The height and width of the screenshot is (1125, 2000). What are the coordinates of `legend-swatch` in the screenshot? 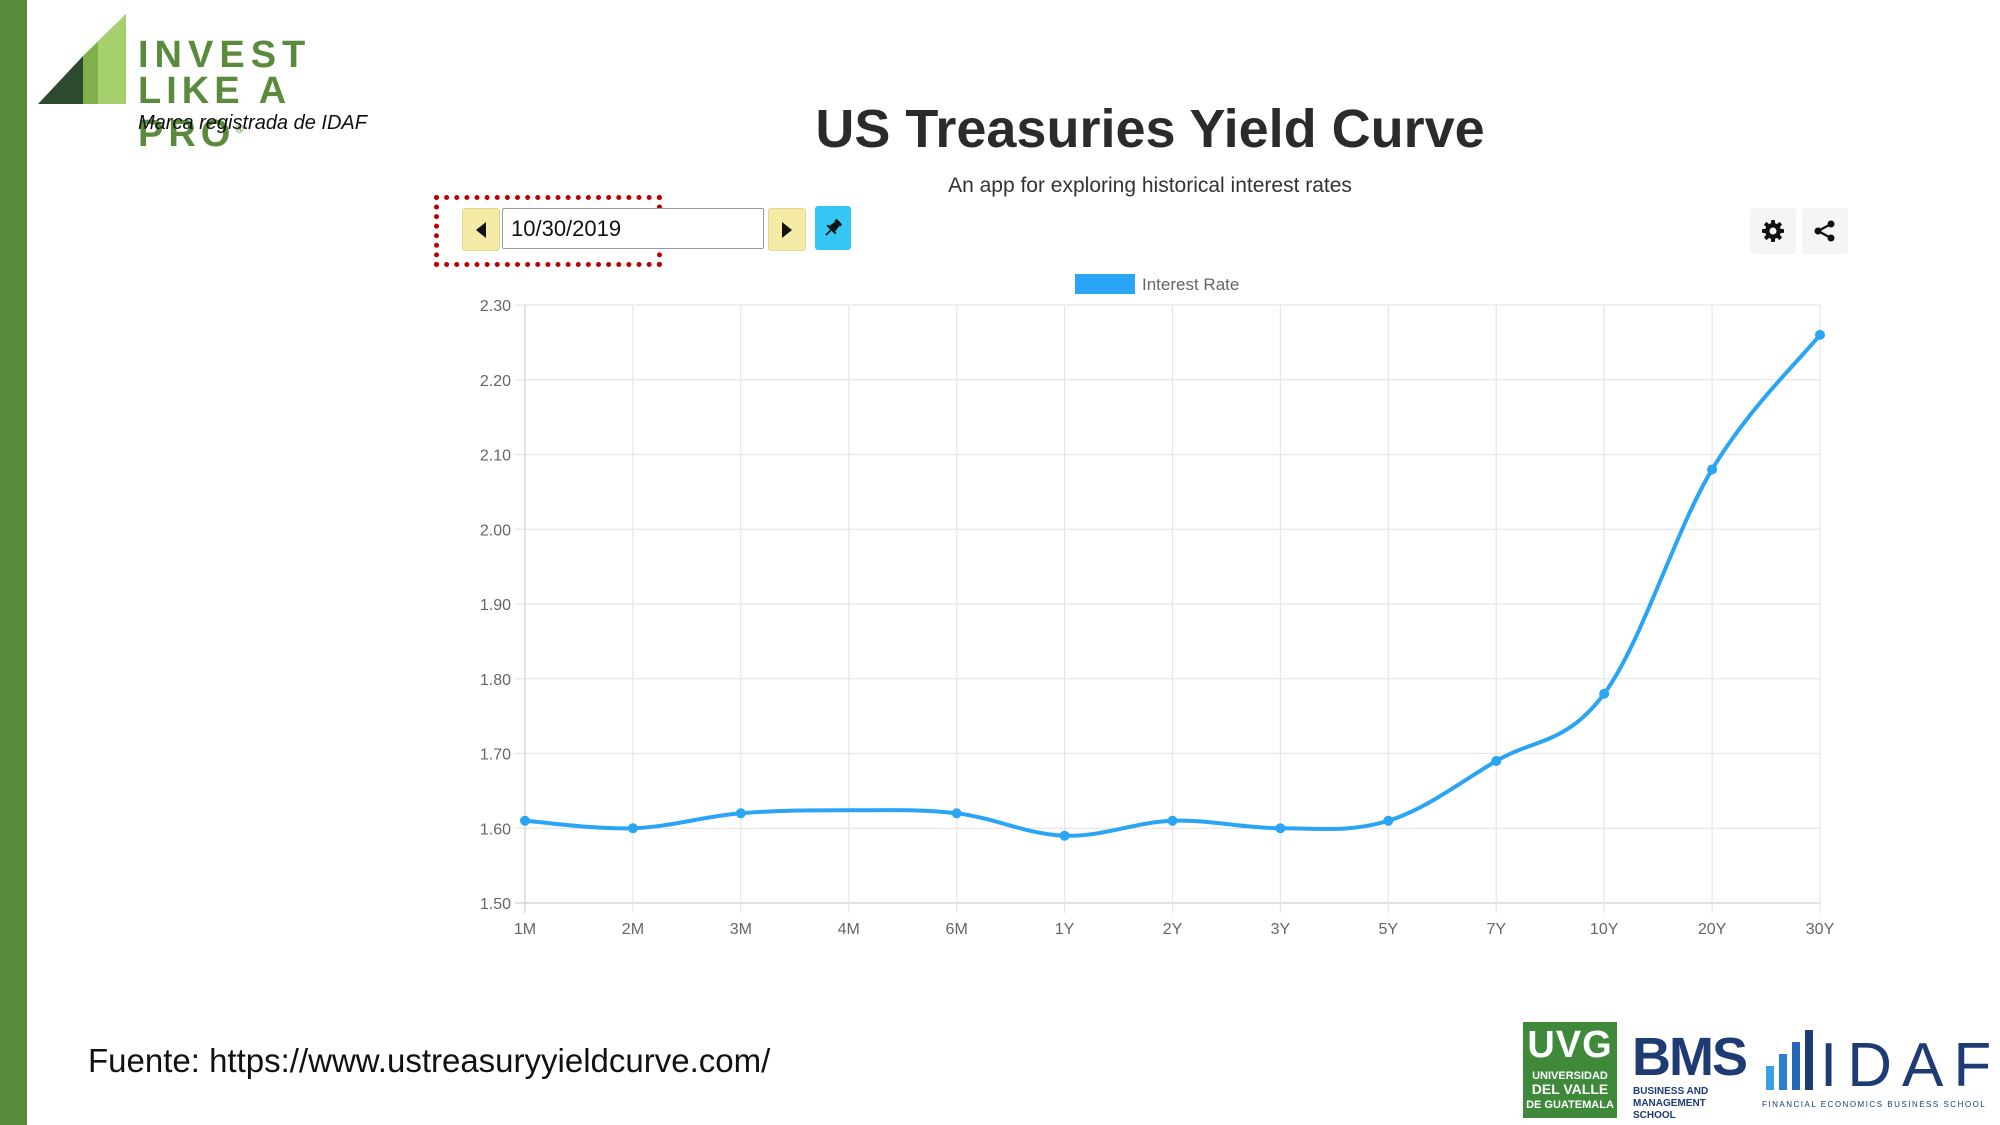 It's located at (1105, 284).